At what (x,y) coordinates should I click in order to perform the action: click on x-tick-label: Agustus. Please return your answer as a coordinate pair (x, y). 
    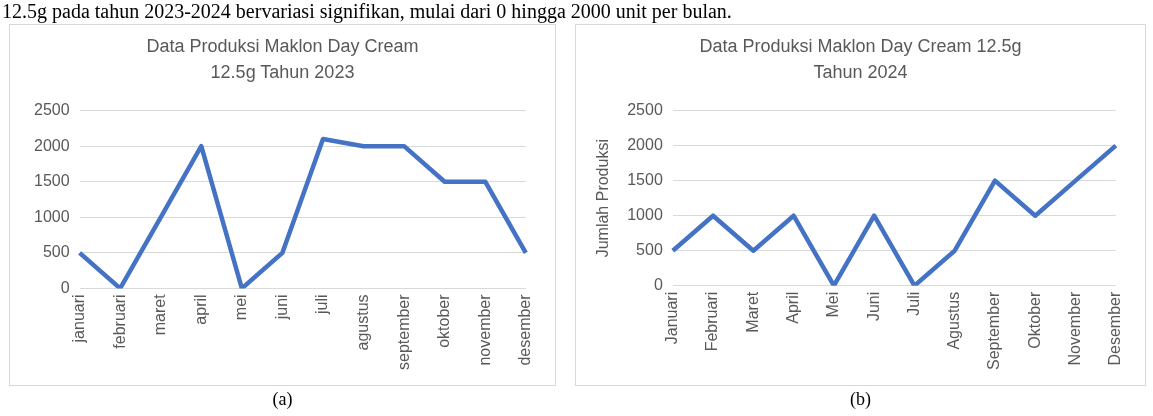
    Looking at the image, I should click on (954, 320).